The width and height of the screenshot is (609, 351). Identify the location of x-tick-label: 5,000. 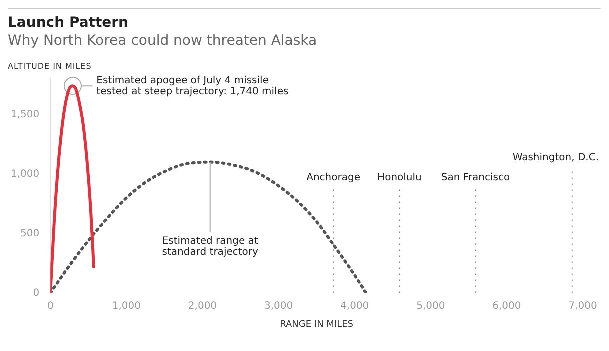
(431, 306).